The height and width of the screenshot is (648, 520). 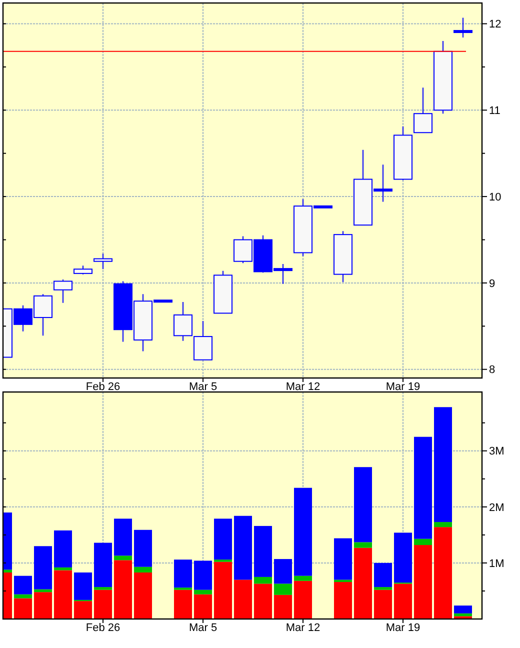 What do you see at coordinates (495, 24) in the screenshot?
I see `y-tick-label: 12` at bounding box center [495, 24].